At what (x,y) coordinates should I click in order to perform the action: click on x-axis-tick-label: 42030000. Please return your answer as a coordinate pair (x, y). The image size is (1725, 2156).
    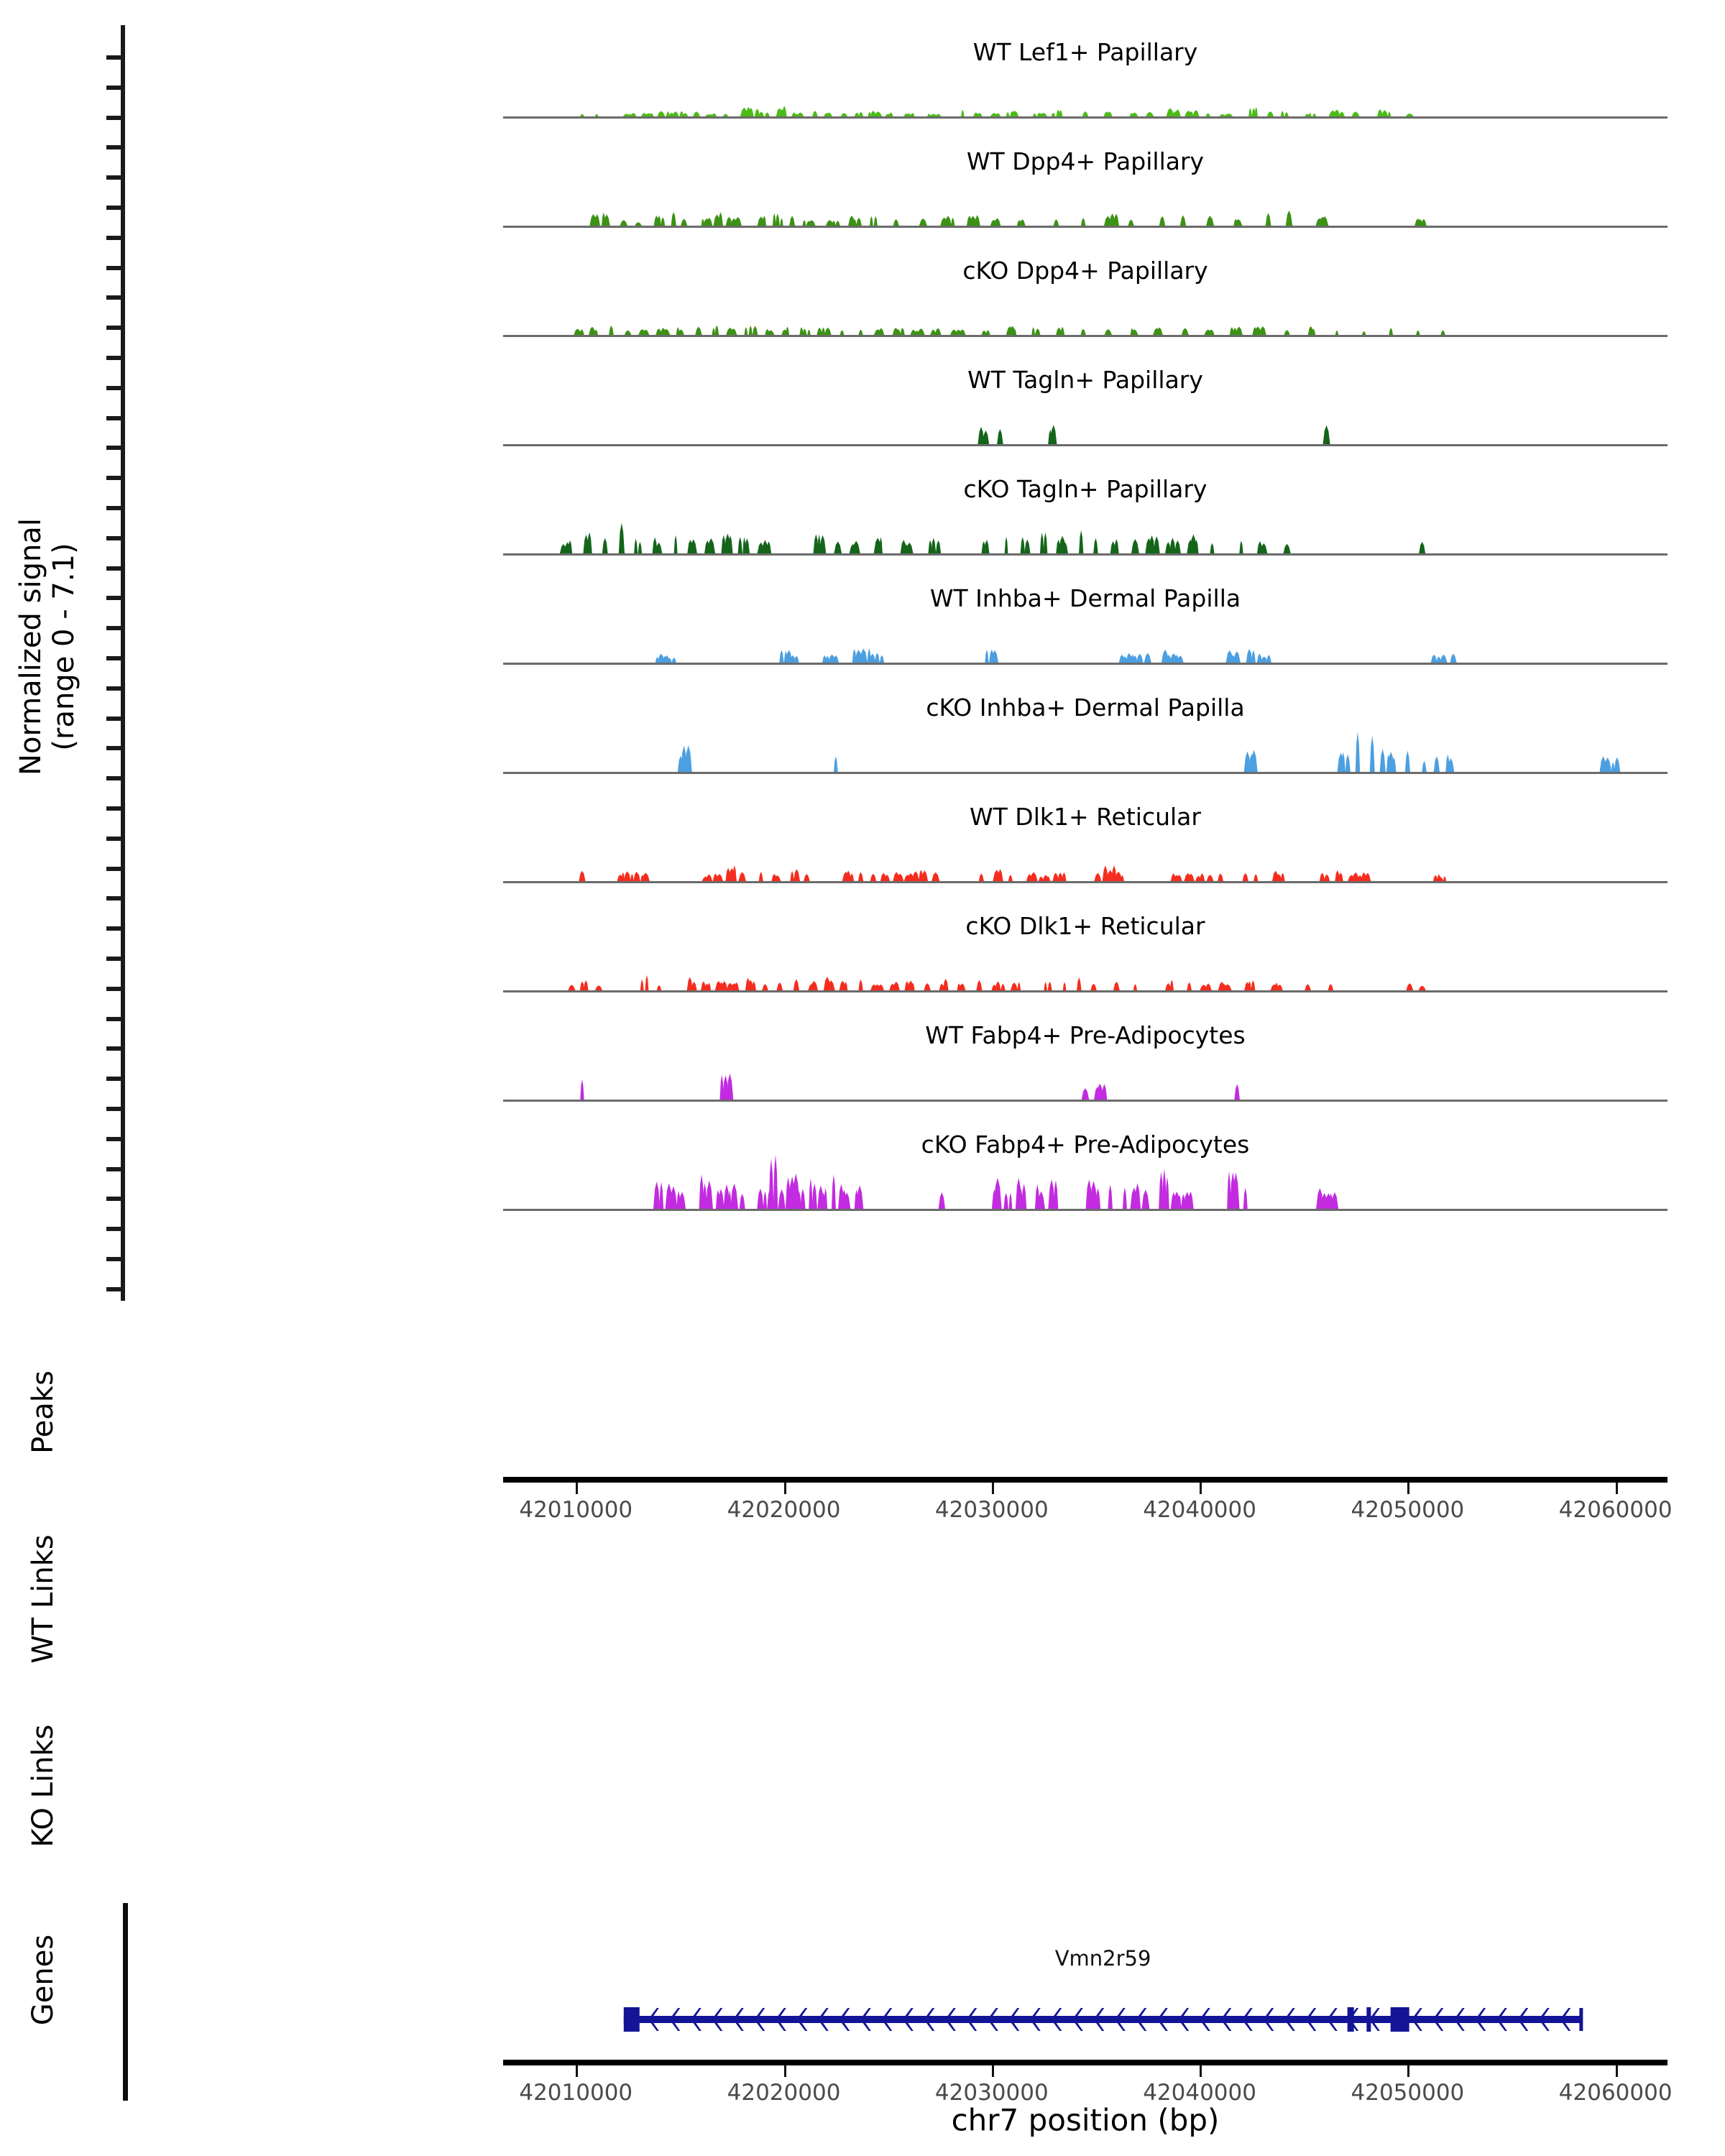
    Looking at the image, I should click on (991, 1510).